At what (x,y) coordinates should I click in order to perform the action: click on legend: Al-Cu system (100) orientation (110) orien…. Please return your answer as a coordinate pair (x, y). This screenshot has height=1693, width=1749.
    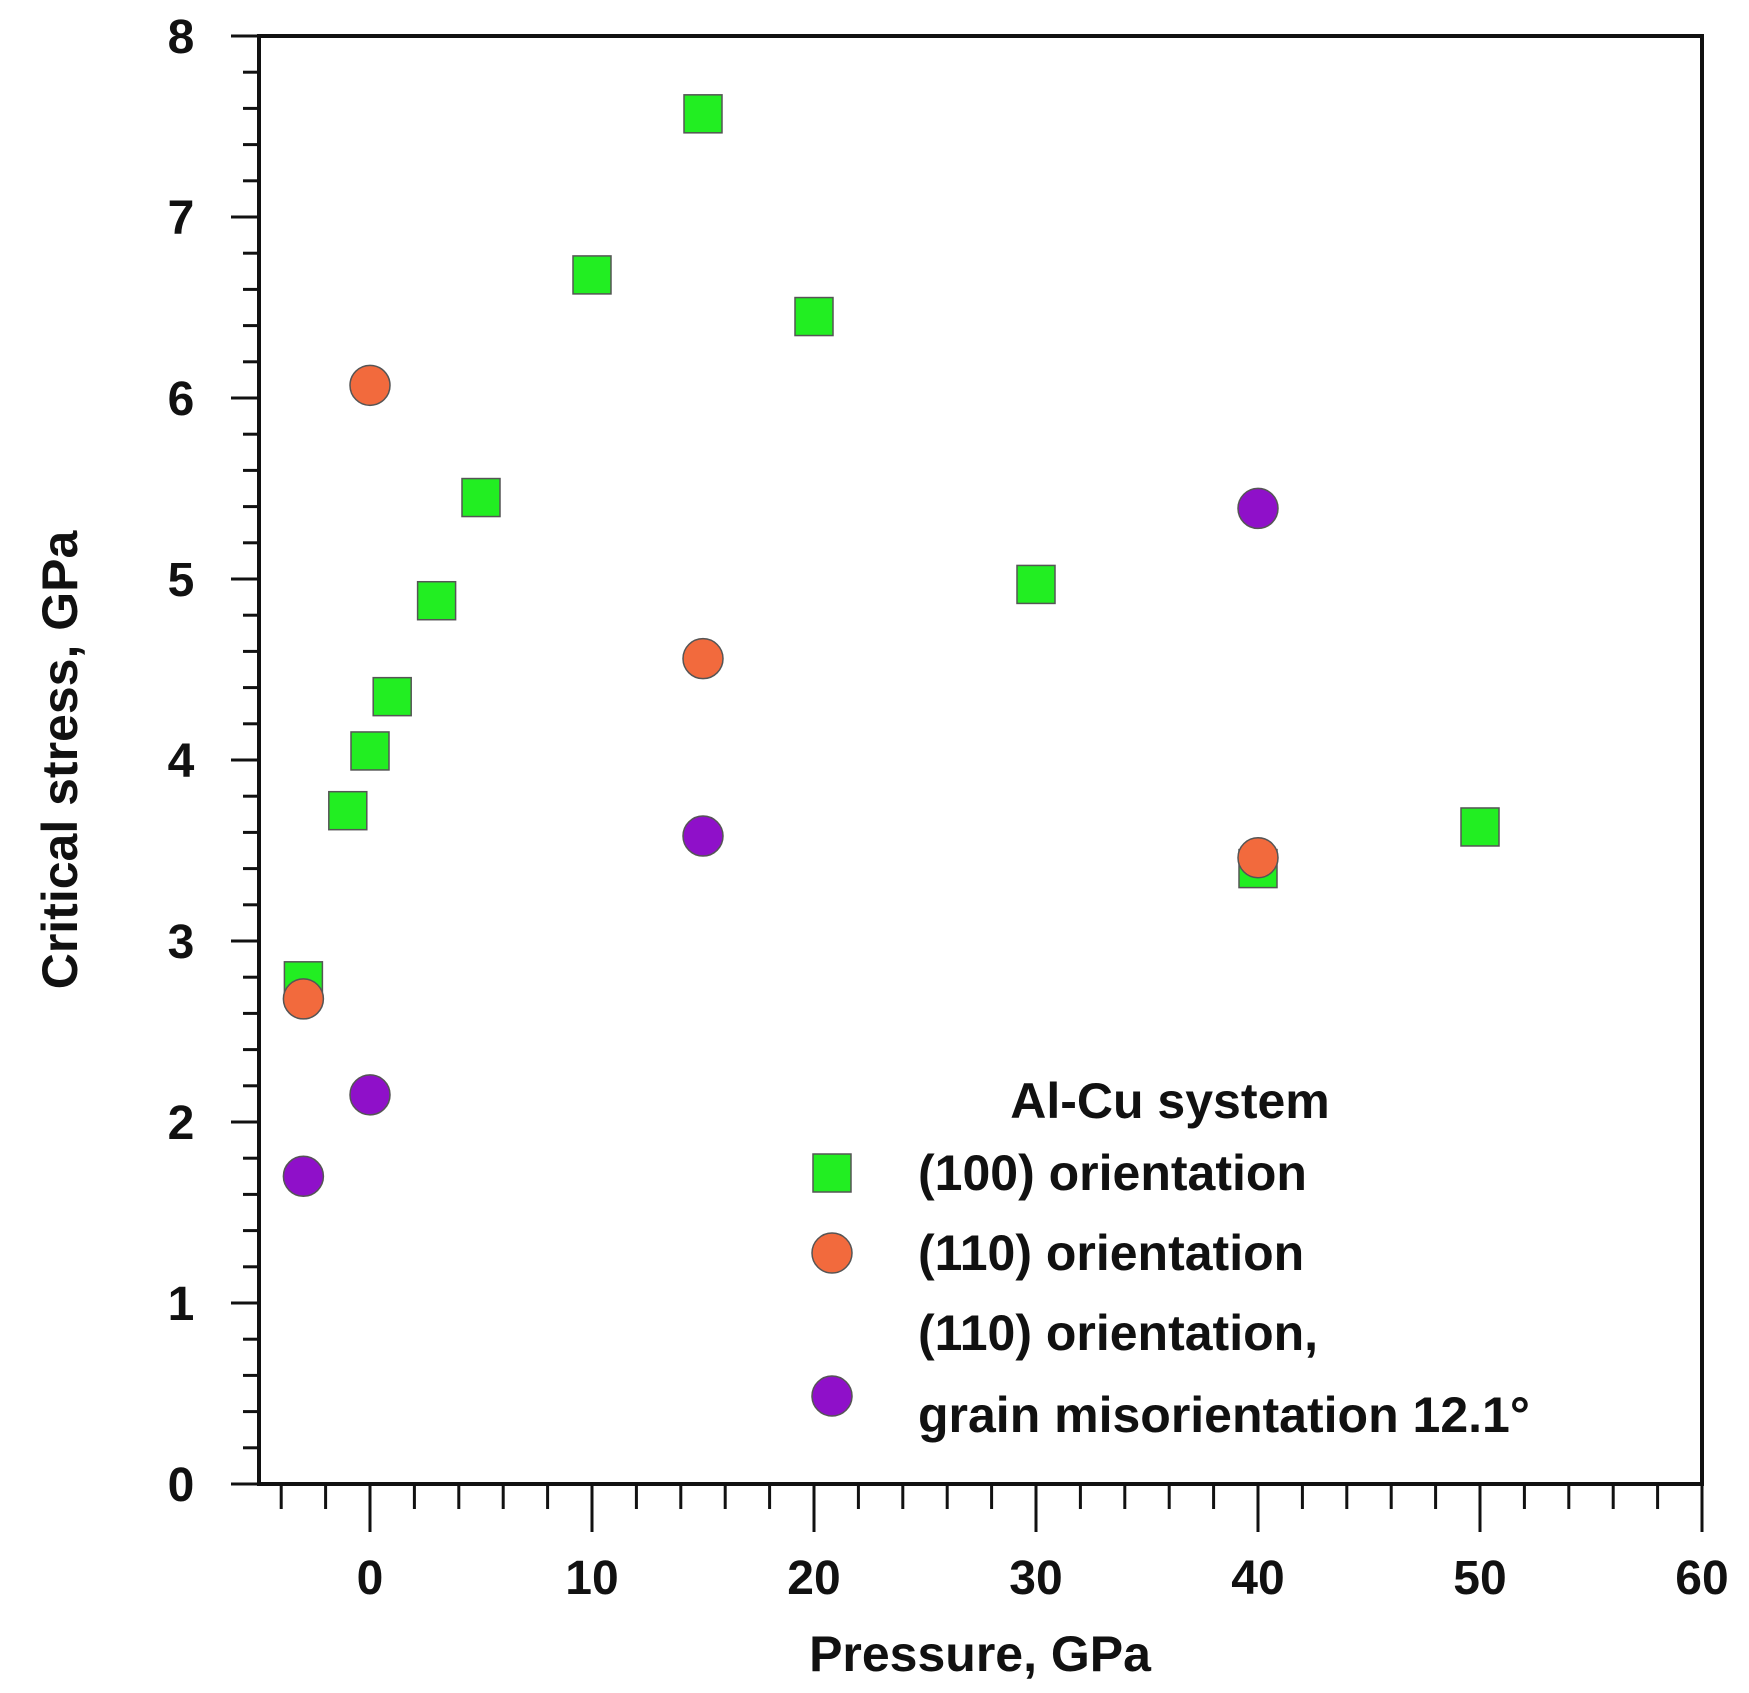
    Looking at the image, I should click on (1170, 1258).